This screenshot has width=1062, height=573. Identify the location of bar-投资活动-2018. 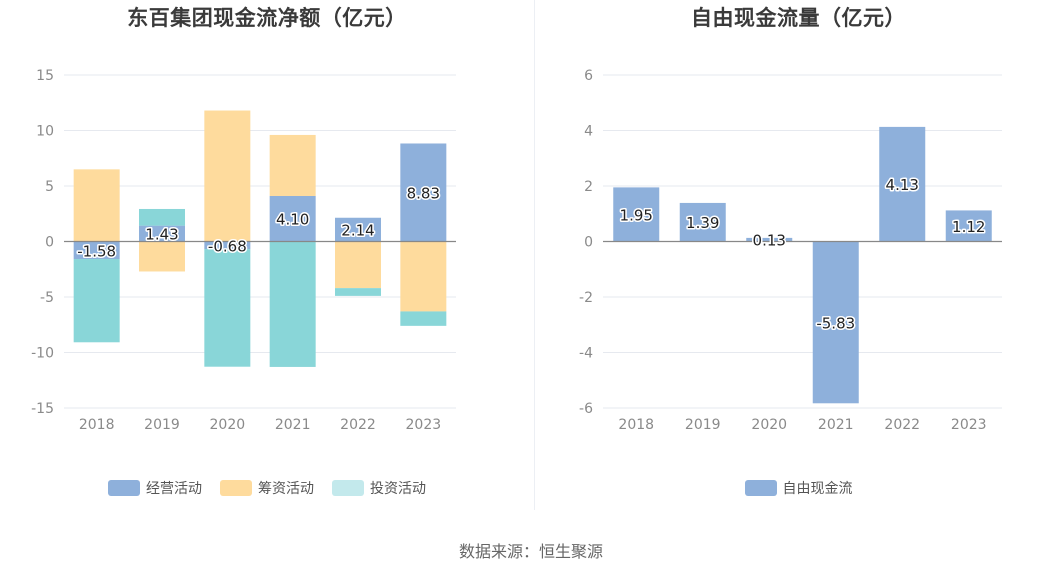
(96, 301).